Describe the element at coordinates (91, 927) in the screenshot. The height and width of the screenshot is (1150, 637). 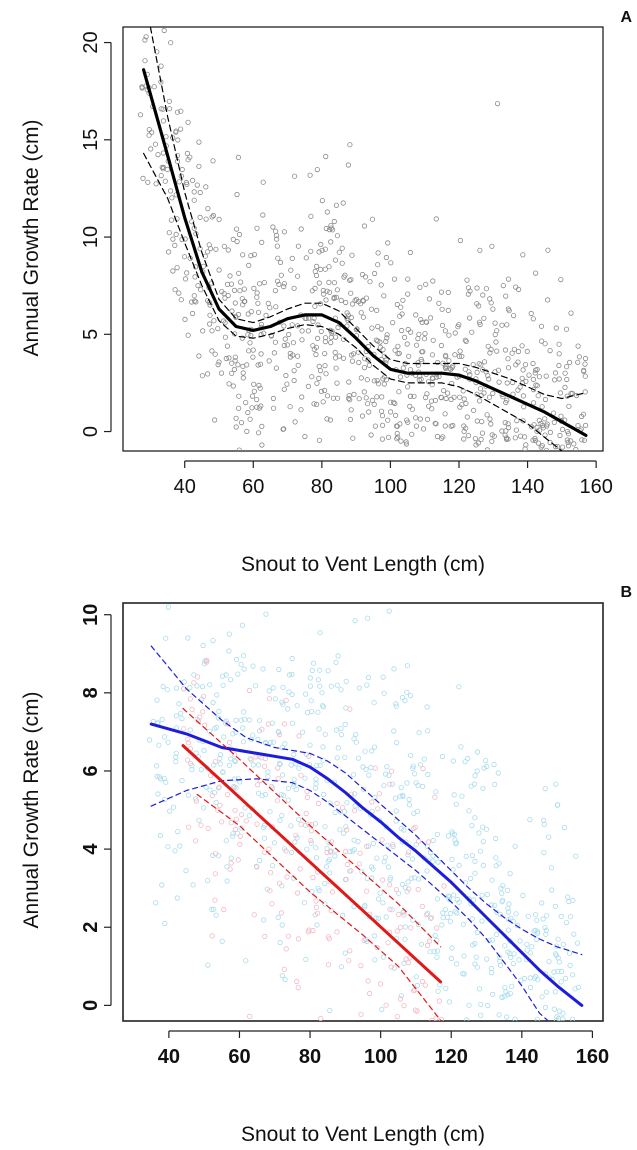
I see `y-tick-label: 2` at that location.